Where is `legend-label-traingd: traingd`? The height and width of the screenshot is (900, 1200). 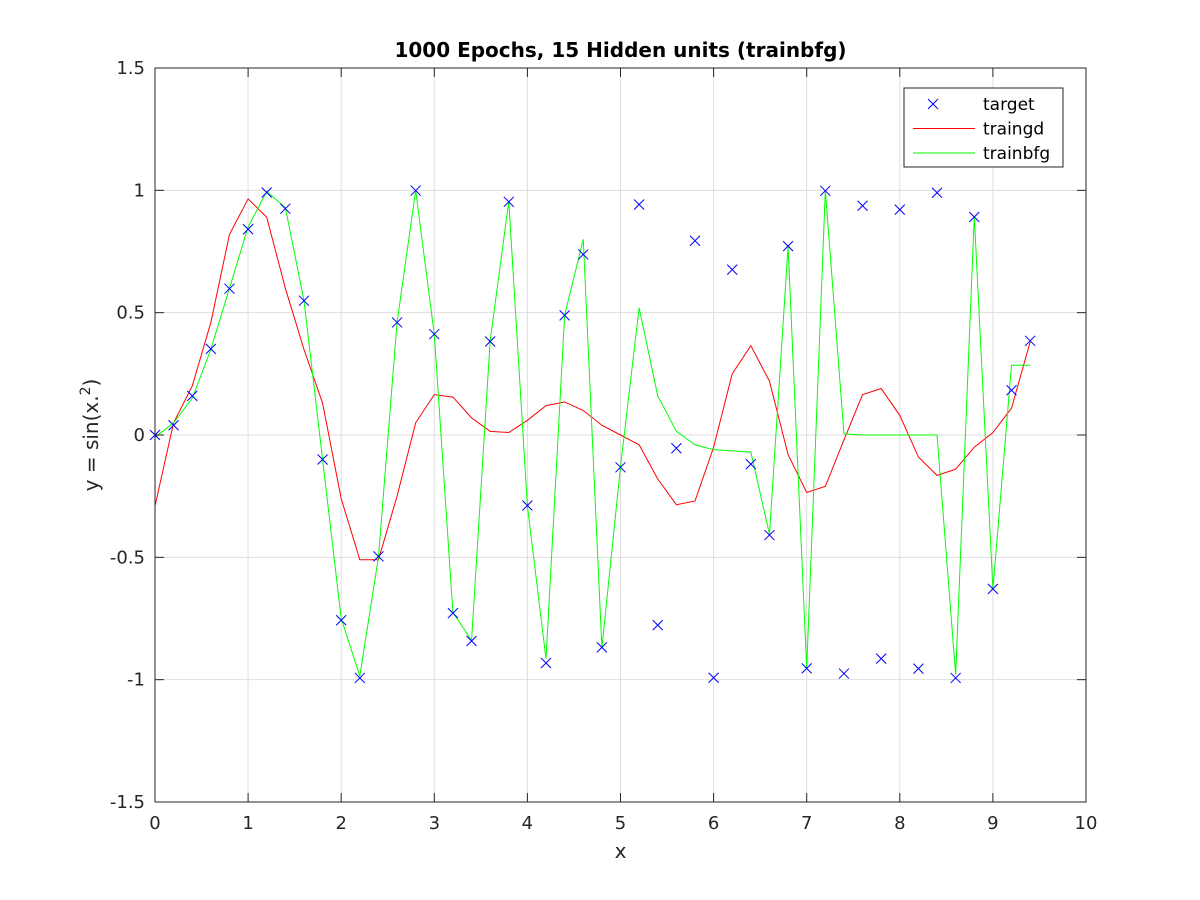
legend-label-traingd: traingd is located at coordinates (1013, 130).